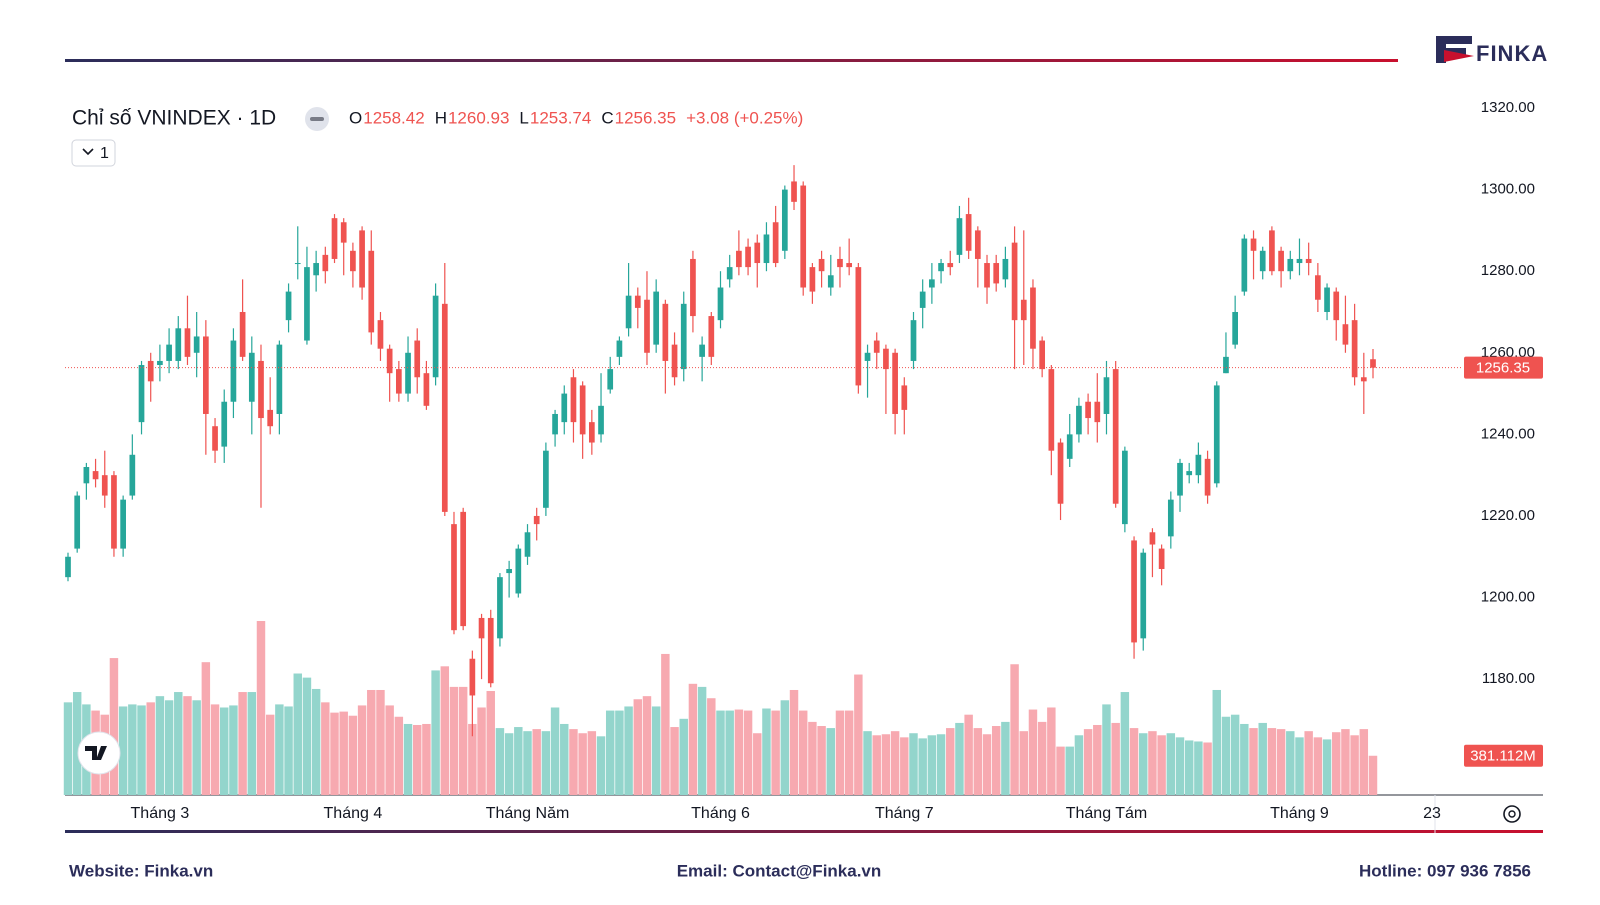  Describe the element at coordinates (1432, 813) in the screenshot. I see `future-label: 23` at that location.